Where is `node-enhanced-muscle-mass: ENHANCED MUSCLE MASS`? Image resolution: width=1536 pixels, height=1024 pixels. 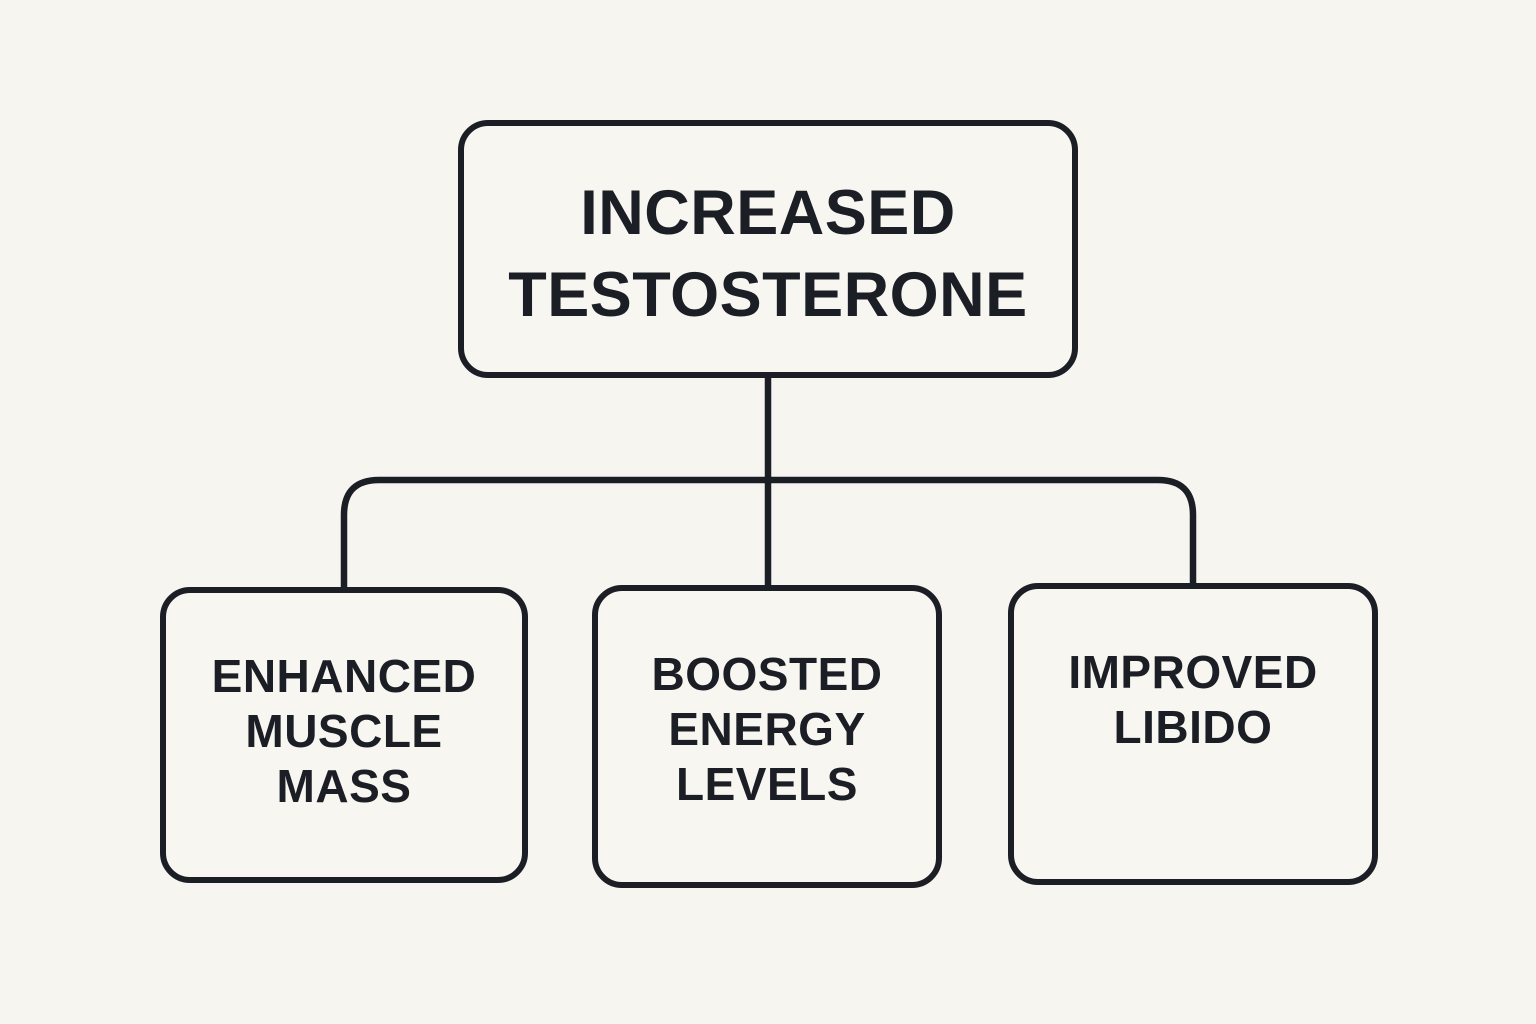
node-enhanced-muscle-mass: ENHANCED MUSCLE MASS is located at coordinates (344, 735).